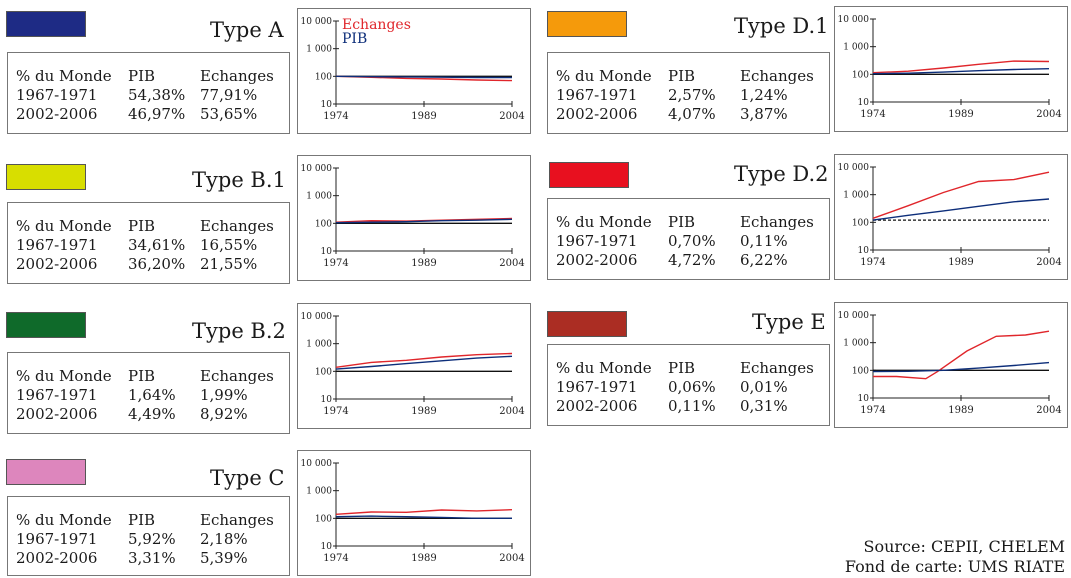 This screenshot has height=578, width=1071. What do you see at coordinates (229, 95) in the screenshot?
I see `echanges-cell: 77,91%` at bounding box center [229, 95].